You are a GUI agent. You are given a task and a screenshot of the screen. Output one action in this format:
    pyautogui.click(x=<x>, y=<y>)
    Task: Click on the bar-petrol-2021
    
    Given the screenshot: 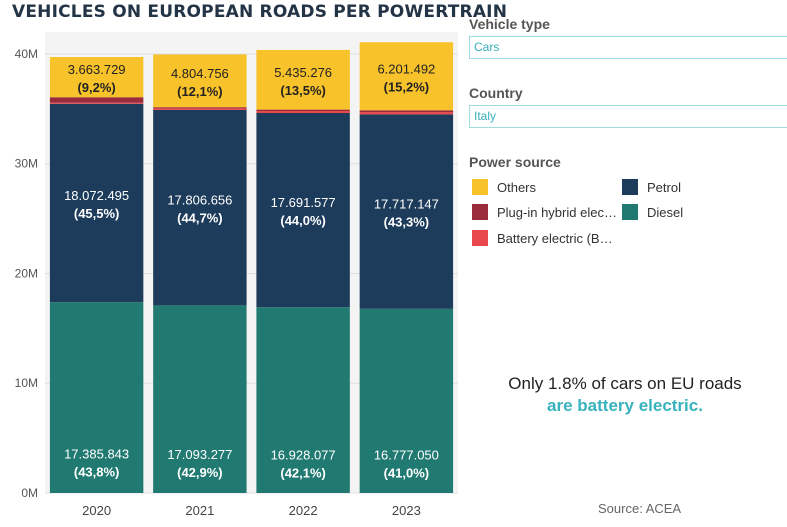 What is the action you would take?
    pyautogui.click(x=200, y=207)
    